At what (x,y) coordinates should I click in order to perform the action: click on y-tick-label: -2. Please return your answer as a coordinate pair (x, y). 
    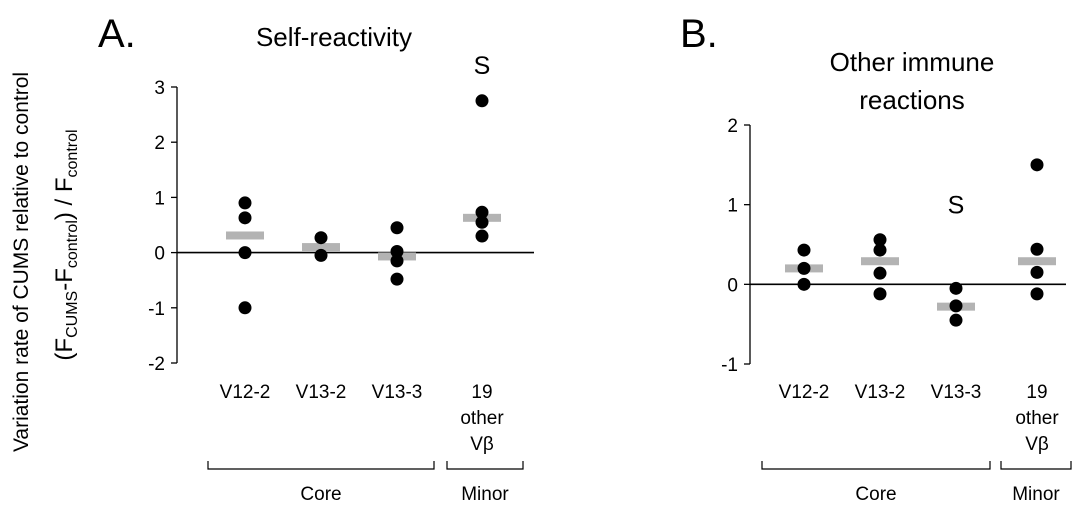
    Looking at the image, I should click on (156, 364).